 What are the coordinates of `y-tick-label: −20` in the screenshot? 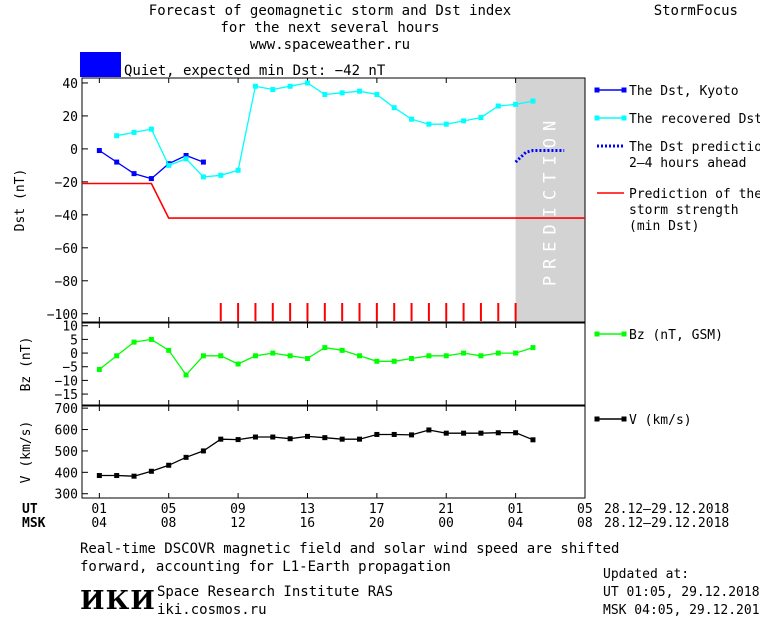 It's located at (66, 183).